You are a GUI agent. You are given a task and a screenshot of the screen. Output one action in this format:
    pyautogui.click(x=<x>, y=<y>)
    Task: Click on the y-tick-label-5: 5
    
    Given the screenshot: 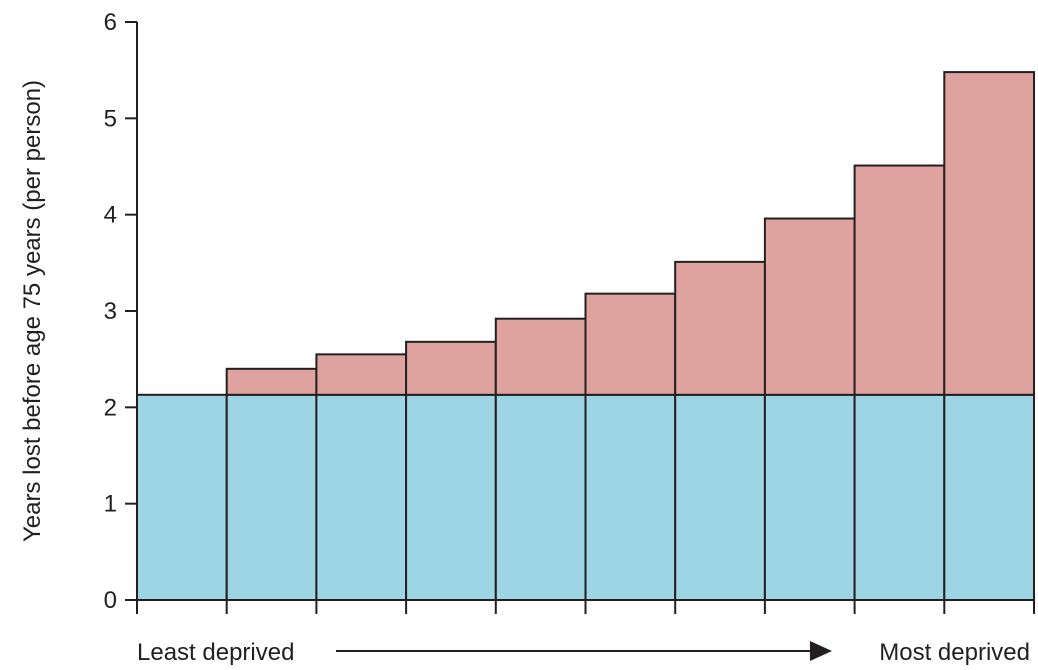 What is the action you would take?
    pyautogui.click(x=110, y=118)
    